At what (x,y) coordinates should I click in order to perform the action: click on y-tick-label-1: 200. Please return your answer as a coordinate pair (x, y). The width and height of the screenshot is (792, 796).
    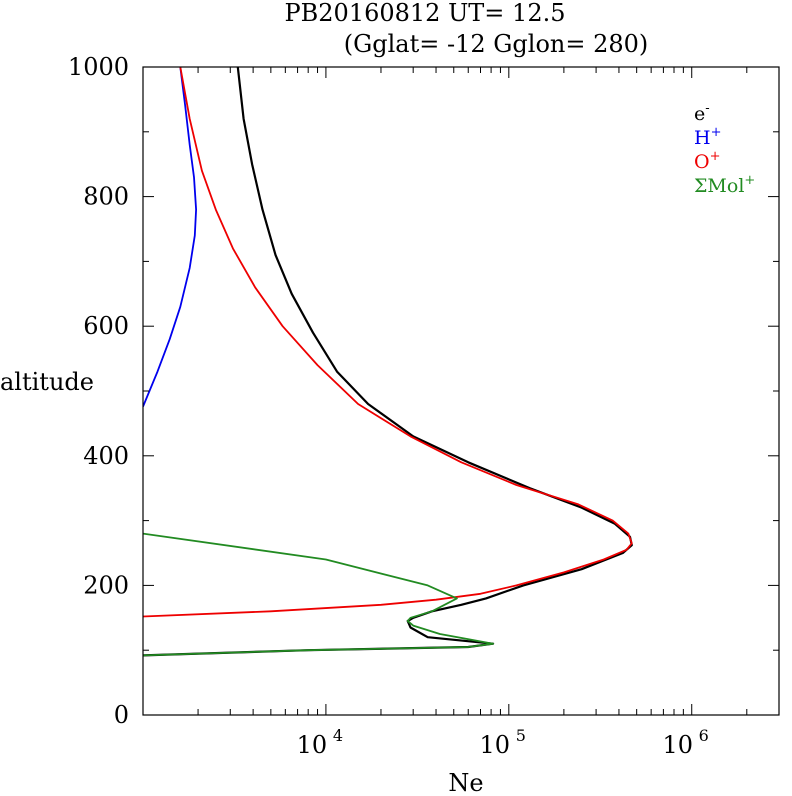
    Looking at the image, I should click on (106, 585).